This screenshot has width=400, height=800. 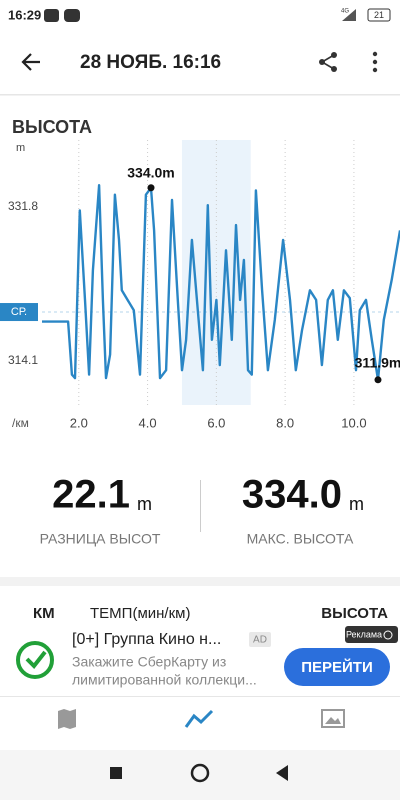 I want to click on x-tick-label: 2.0, so click(x=79, y=422).